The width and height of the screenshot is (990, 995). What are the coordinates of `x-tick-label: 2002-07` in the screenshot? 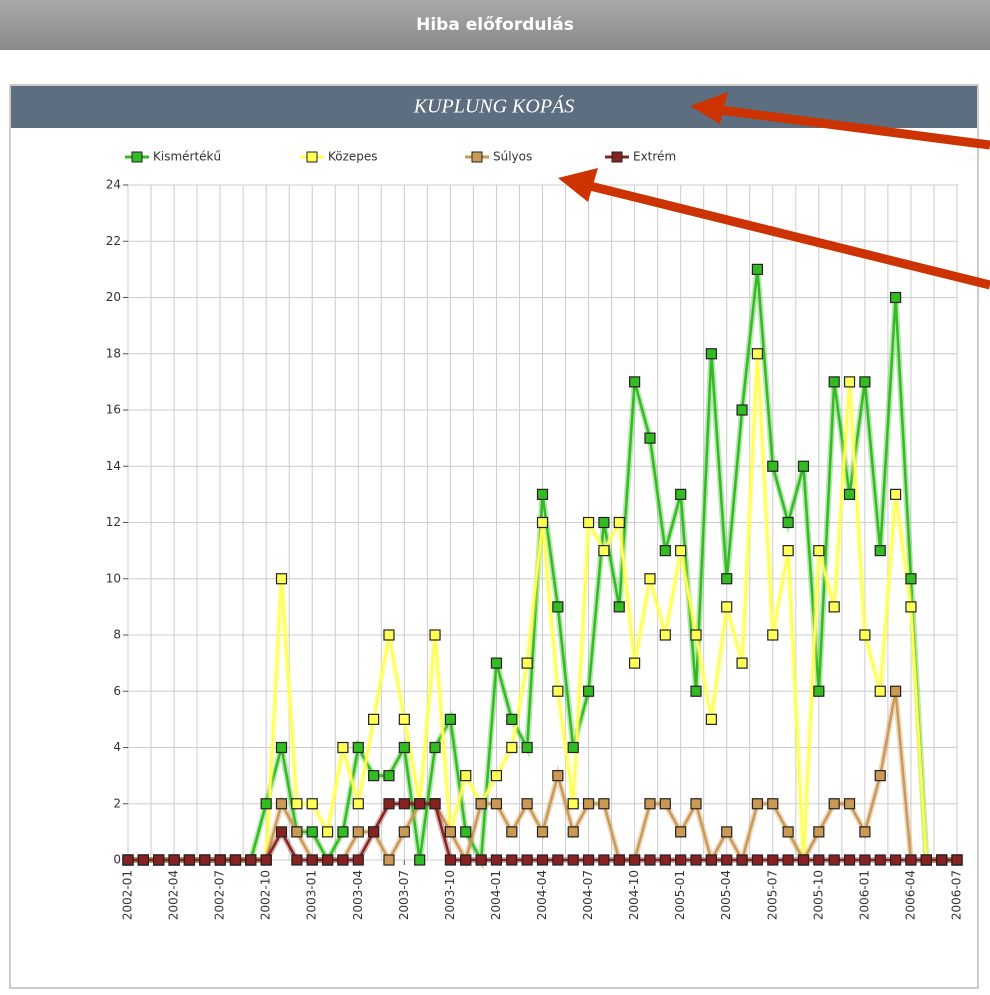 It's located at (220, 895).